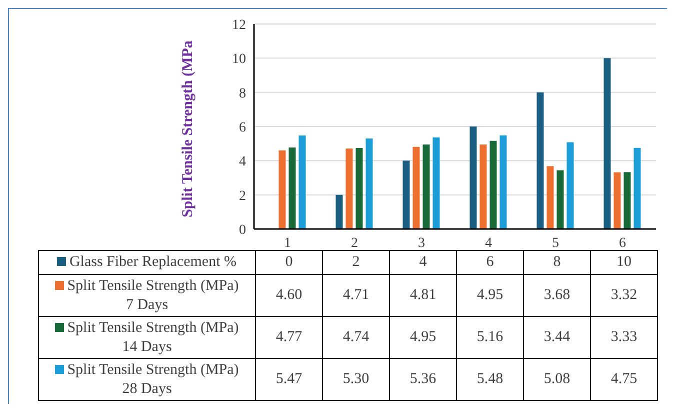 This screenshot has height=412, width=675. I want to click on data-label: 8, so click(557, 262).